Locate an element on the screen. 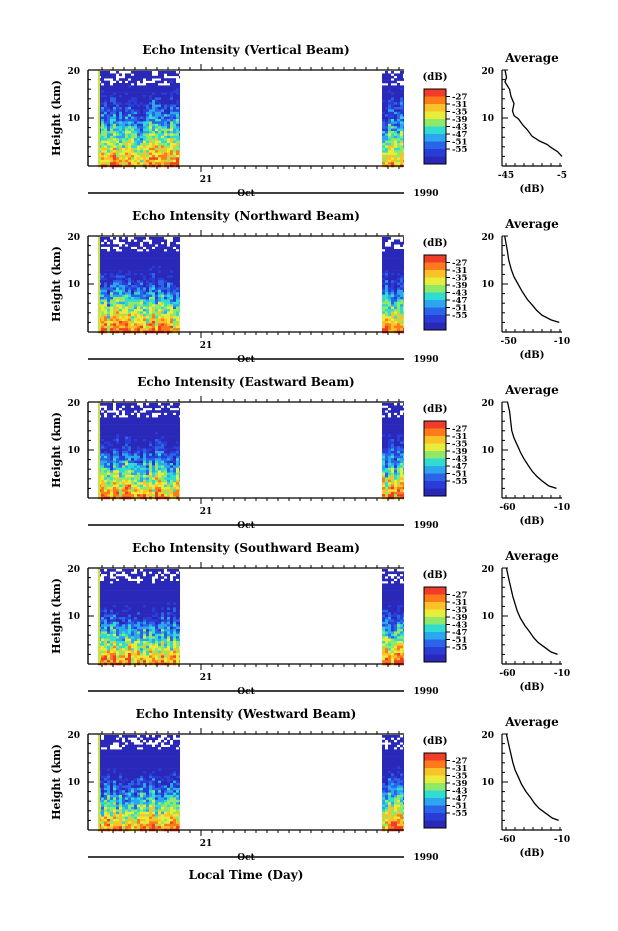 The width and height of the screenshot is (618, 931). colorbar-segment is located at coordinates (435, 115).